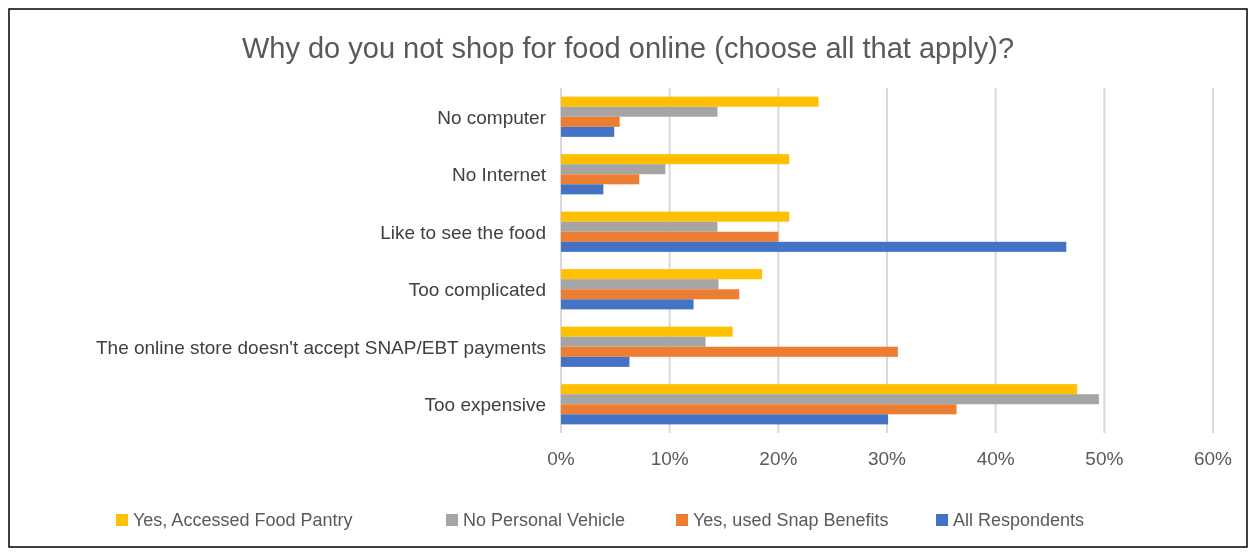  Describe the element at coordinates (544, 520) in the screenshot. I see `legend-label: No Personal Vehicle` at that location.